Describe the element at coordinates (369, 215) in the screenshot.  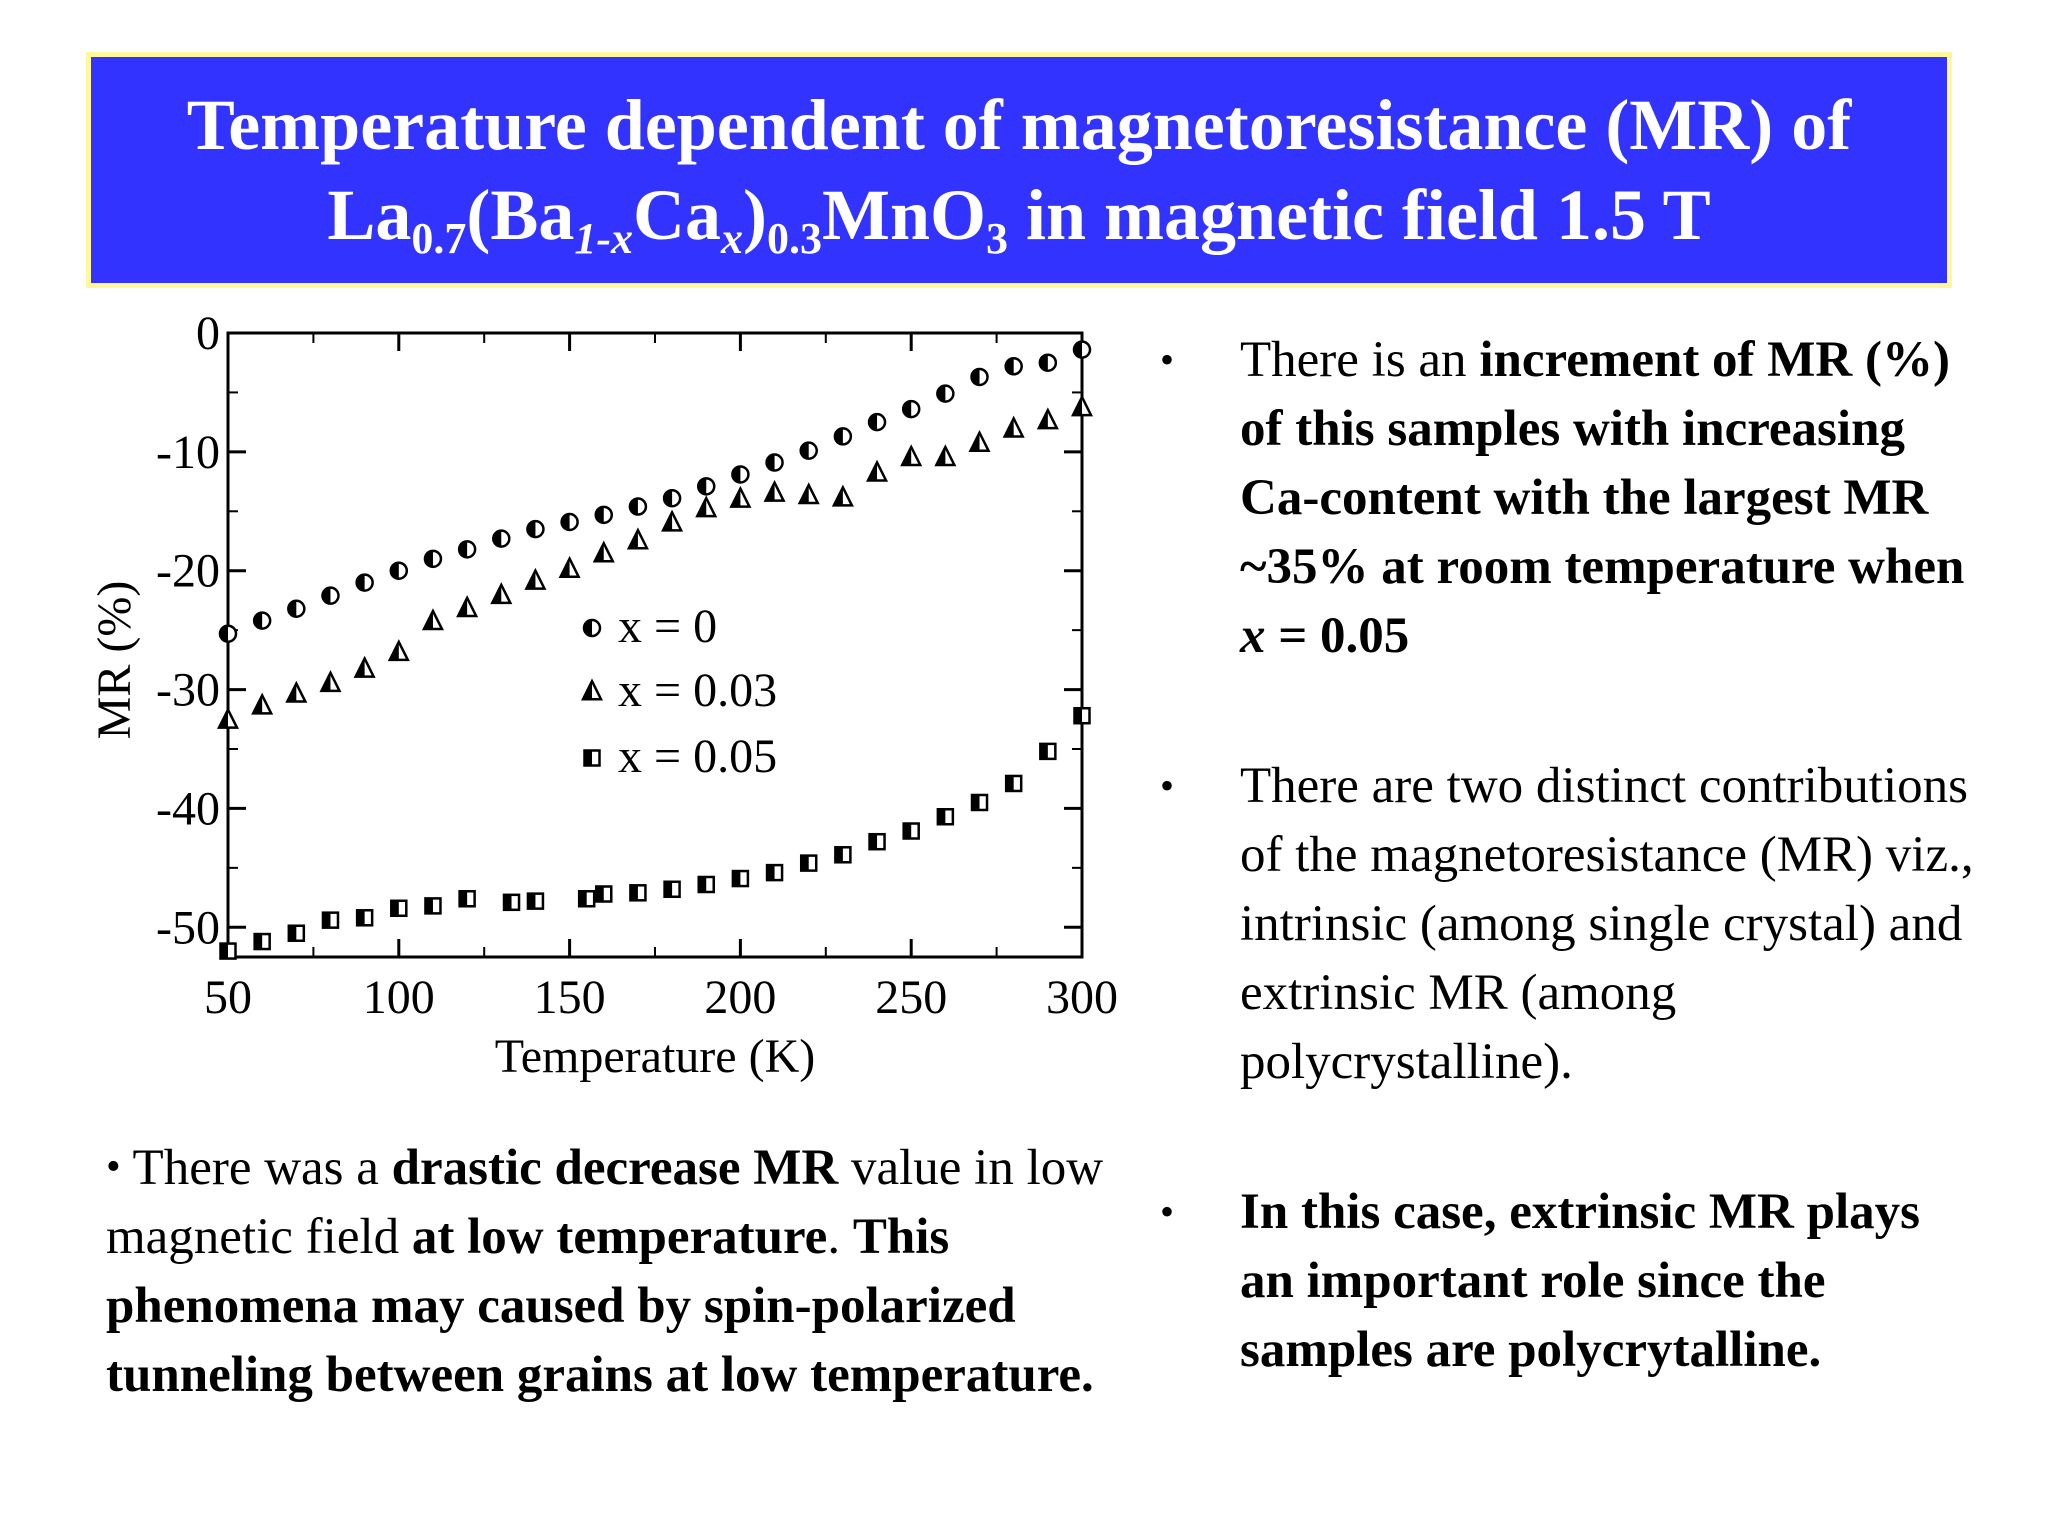
I see `formula-la: La` at that location.